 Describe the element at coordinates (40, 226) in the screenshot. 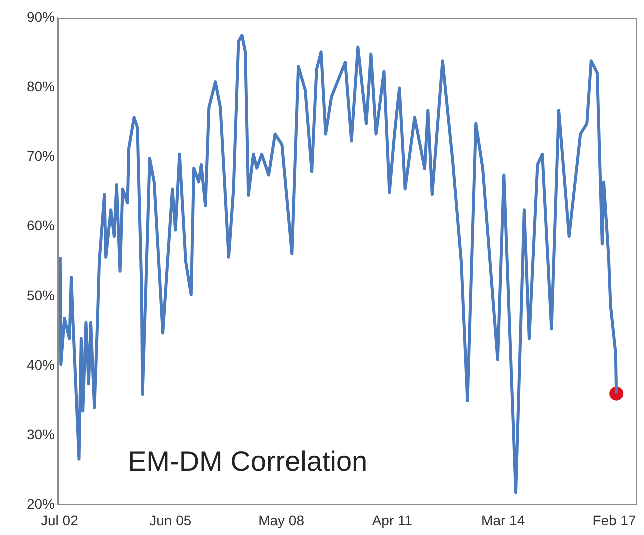

I see `y-tick-label: 60%` at that location.